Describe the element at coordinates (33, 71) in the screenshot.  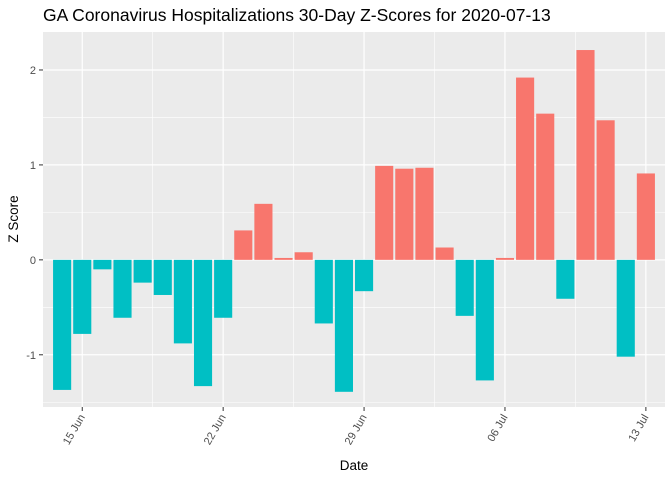
I see `y-tick-label: 2` at that location.